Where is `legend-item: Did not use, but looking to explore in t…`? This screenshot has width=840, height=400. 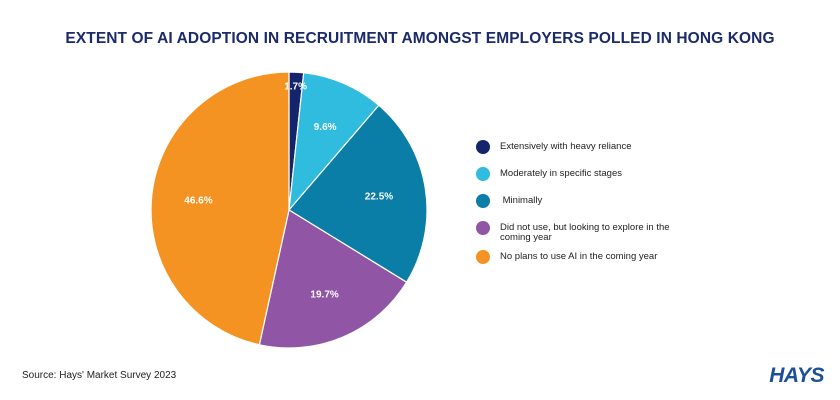
legend-item: Did not use, but looking to explore in t… is located at coordinates (591, 232).